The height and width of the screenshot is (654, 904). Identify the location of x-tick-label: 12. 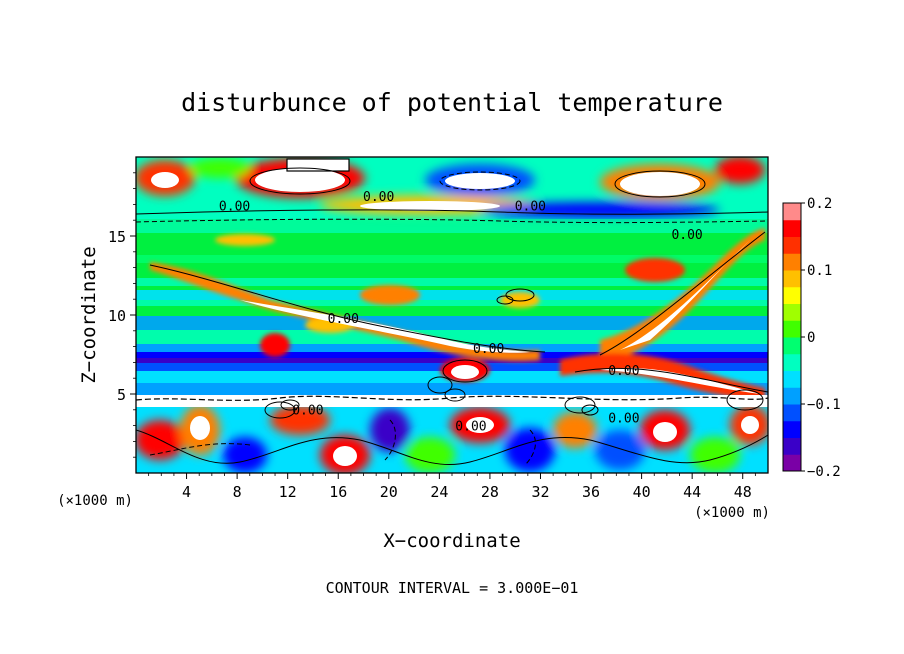
(288, 492).